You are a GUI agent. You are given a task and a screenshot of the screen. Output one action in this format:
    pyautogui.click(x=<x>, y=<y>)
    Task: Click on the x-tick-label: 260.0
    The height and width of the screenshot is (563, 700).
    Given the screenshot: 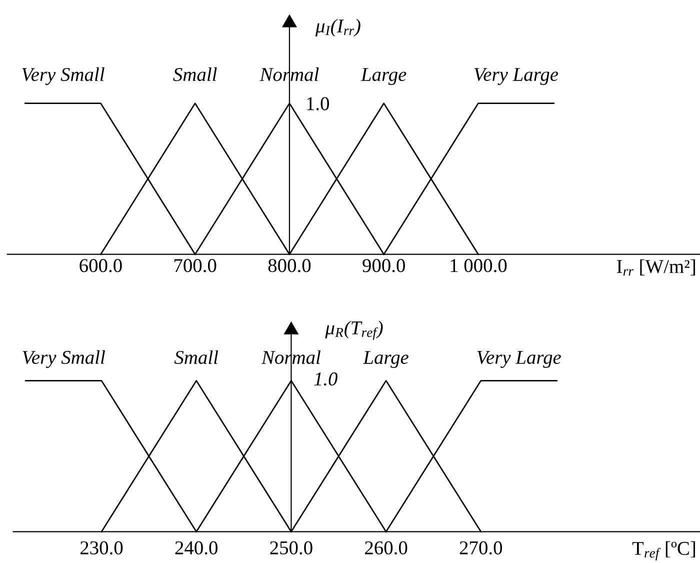 What is the action you would take?
    pyautogui.click(x=386, y=547)
    